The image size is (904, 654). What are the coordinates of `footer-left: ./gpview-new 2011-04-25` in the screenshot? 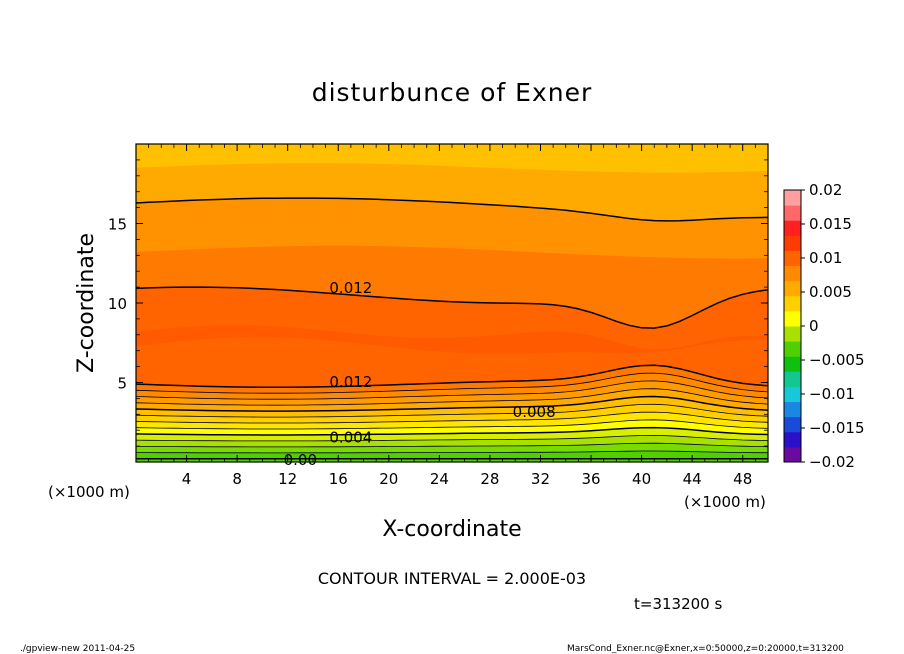 It's located at (77, 649).